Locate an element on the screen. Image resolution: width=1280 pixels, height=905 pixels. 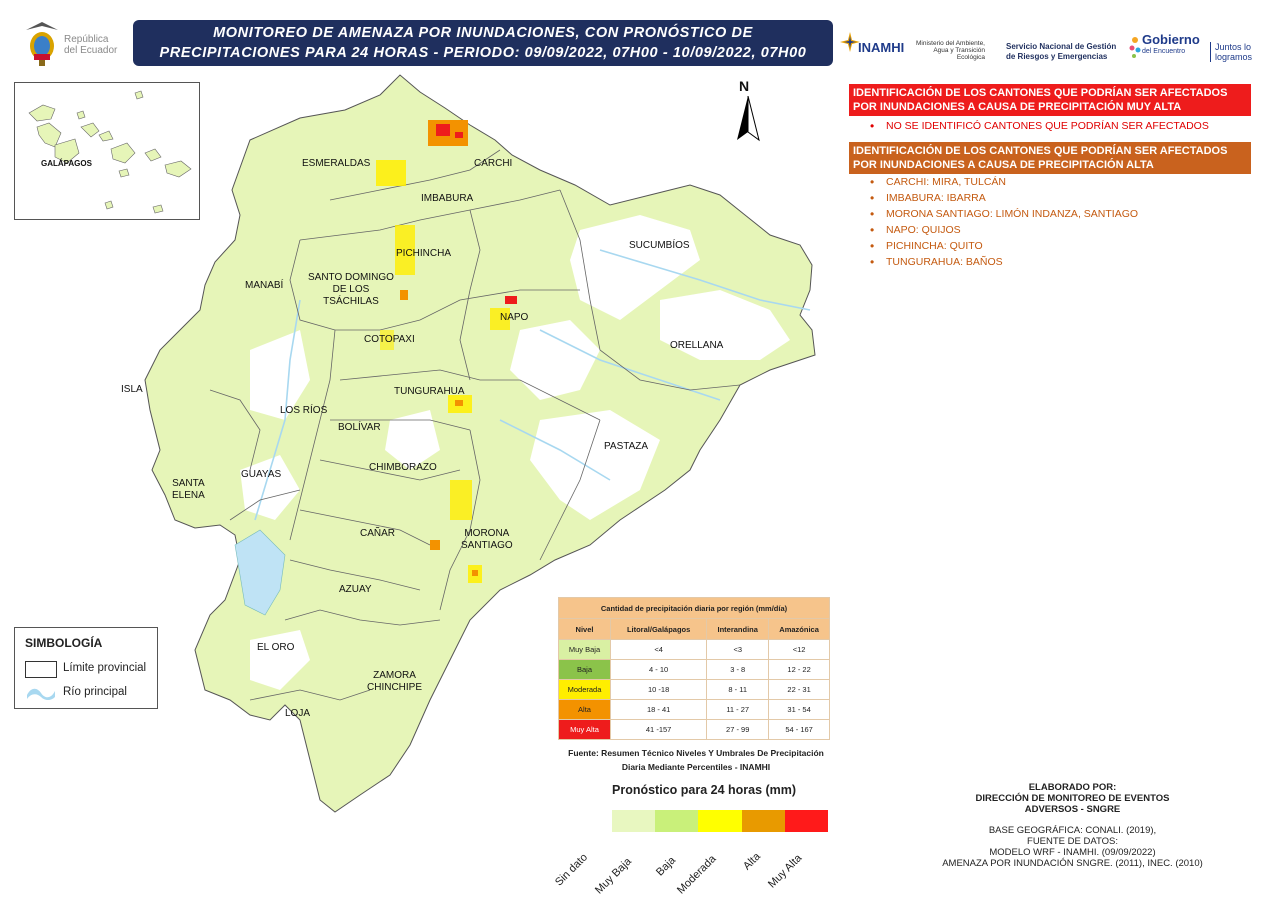
credits-line: BASE GEOGRÁFICA: CONALI. (2019), is located at coordinates (1072, 830).